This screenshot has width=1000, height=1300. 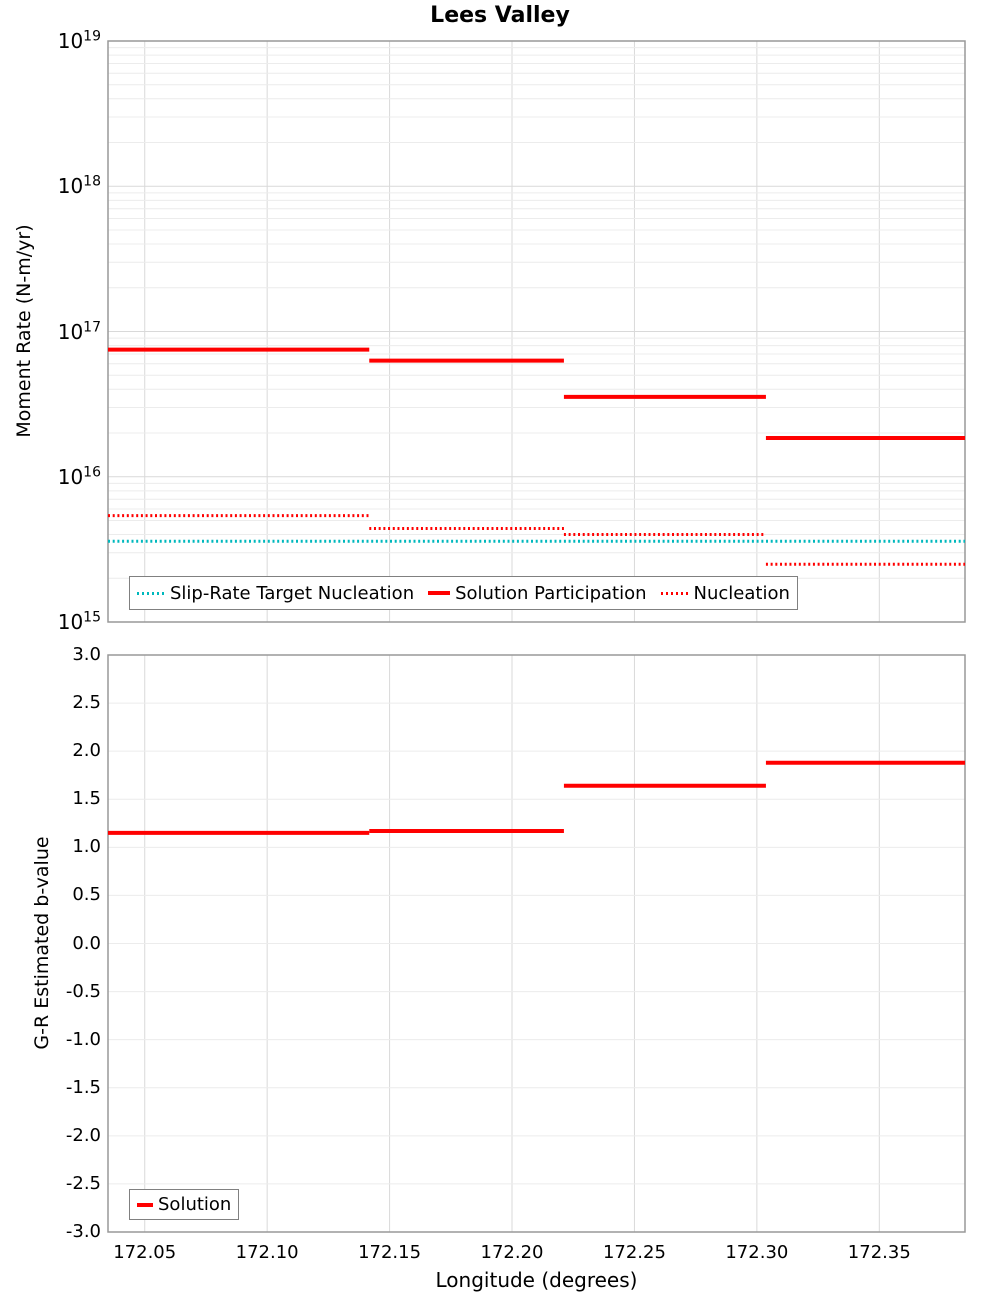 I want to click on cyan-dotted-line-icon, so click(x=151, y=593).